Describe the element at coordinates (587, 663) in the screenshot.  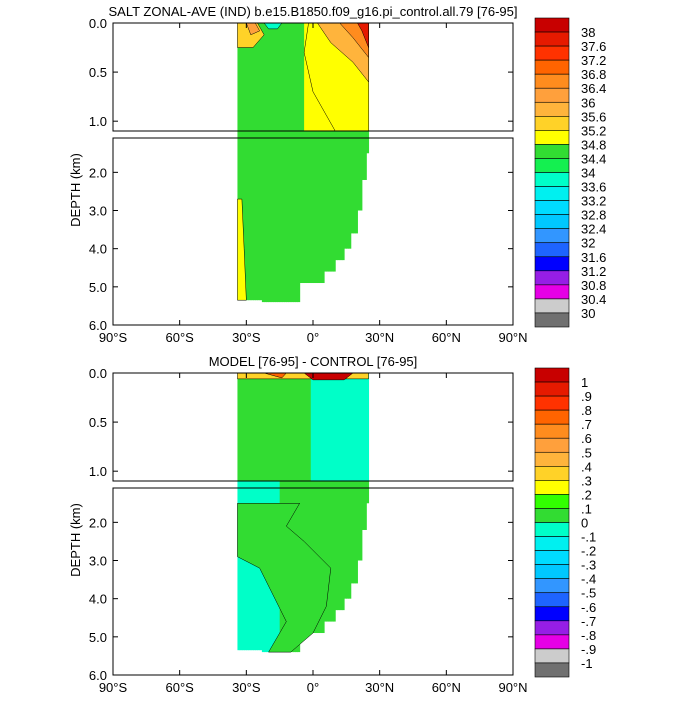
I see `colorbar-label: -1` at that location.